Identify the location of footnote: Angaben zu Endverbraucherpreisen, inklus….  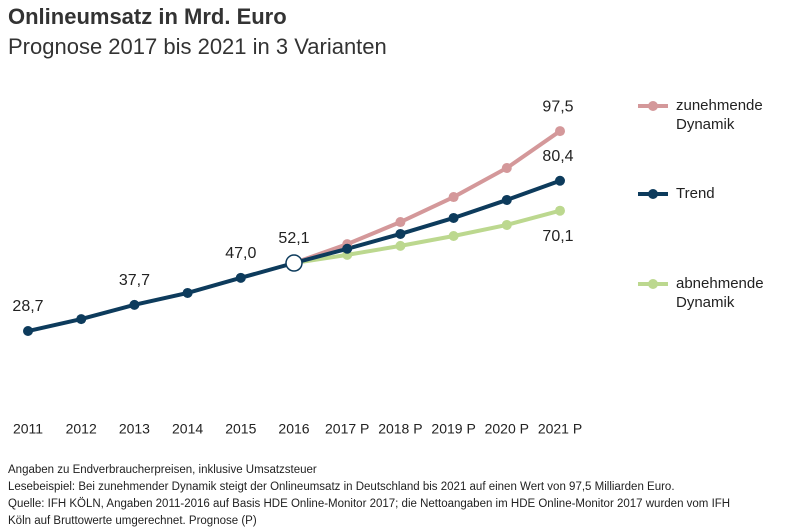
(162, 470).